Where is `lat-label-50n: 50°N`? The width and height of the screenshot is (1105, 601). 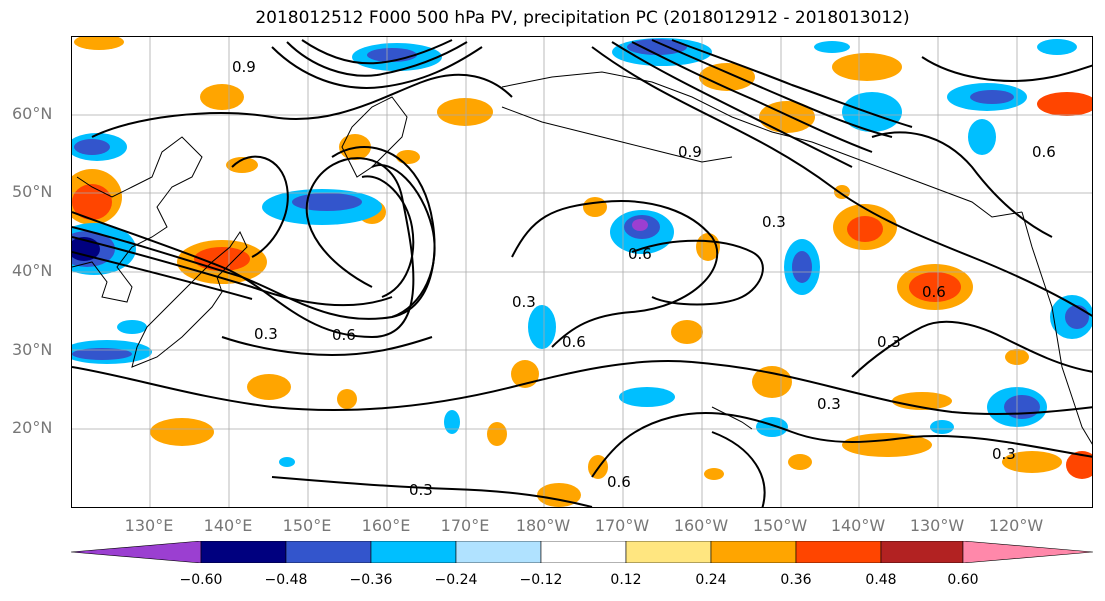
lat-label-50n: 50°N is located at coordinates (32, 191).